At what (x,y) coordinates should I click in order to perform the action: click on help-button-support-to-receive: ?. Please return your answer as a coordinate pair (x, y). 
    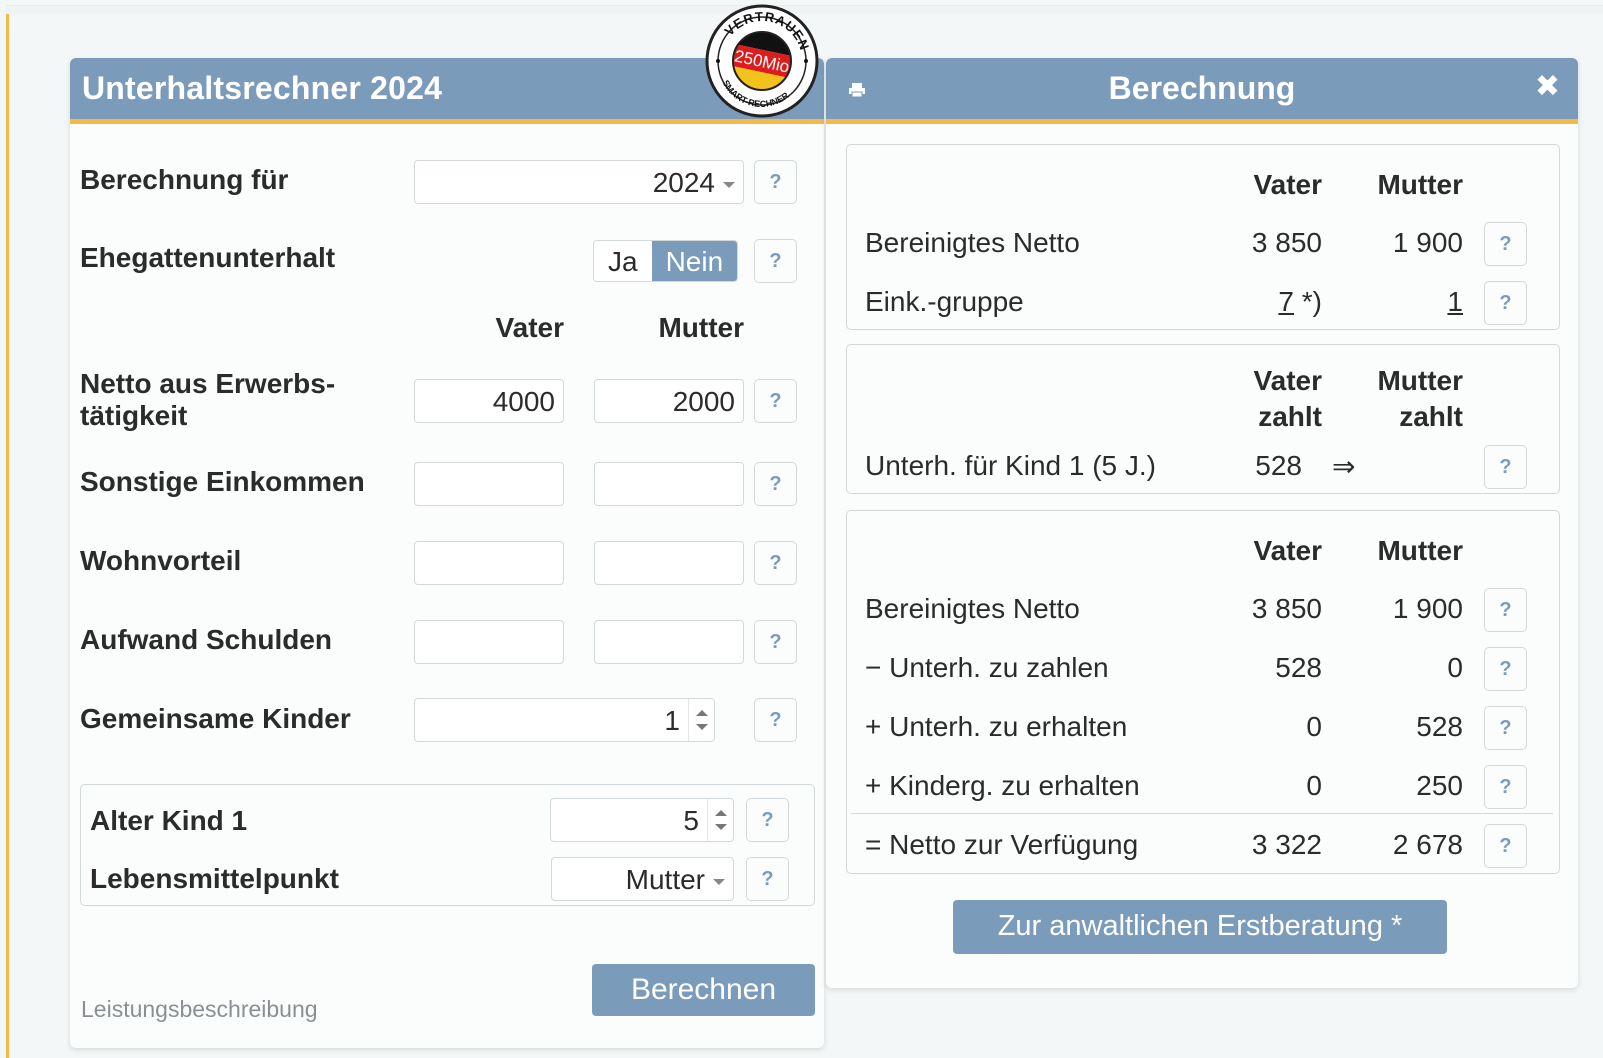
    Looking at the image, I should click on (1505, 728).